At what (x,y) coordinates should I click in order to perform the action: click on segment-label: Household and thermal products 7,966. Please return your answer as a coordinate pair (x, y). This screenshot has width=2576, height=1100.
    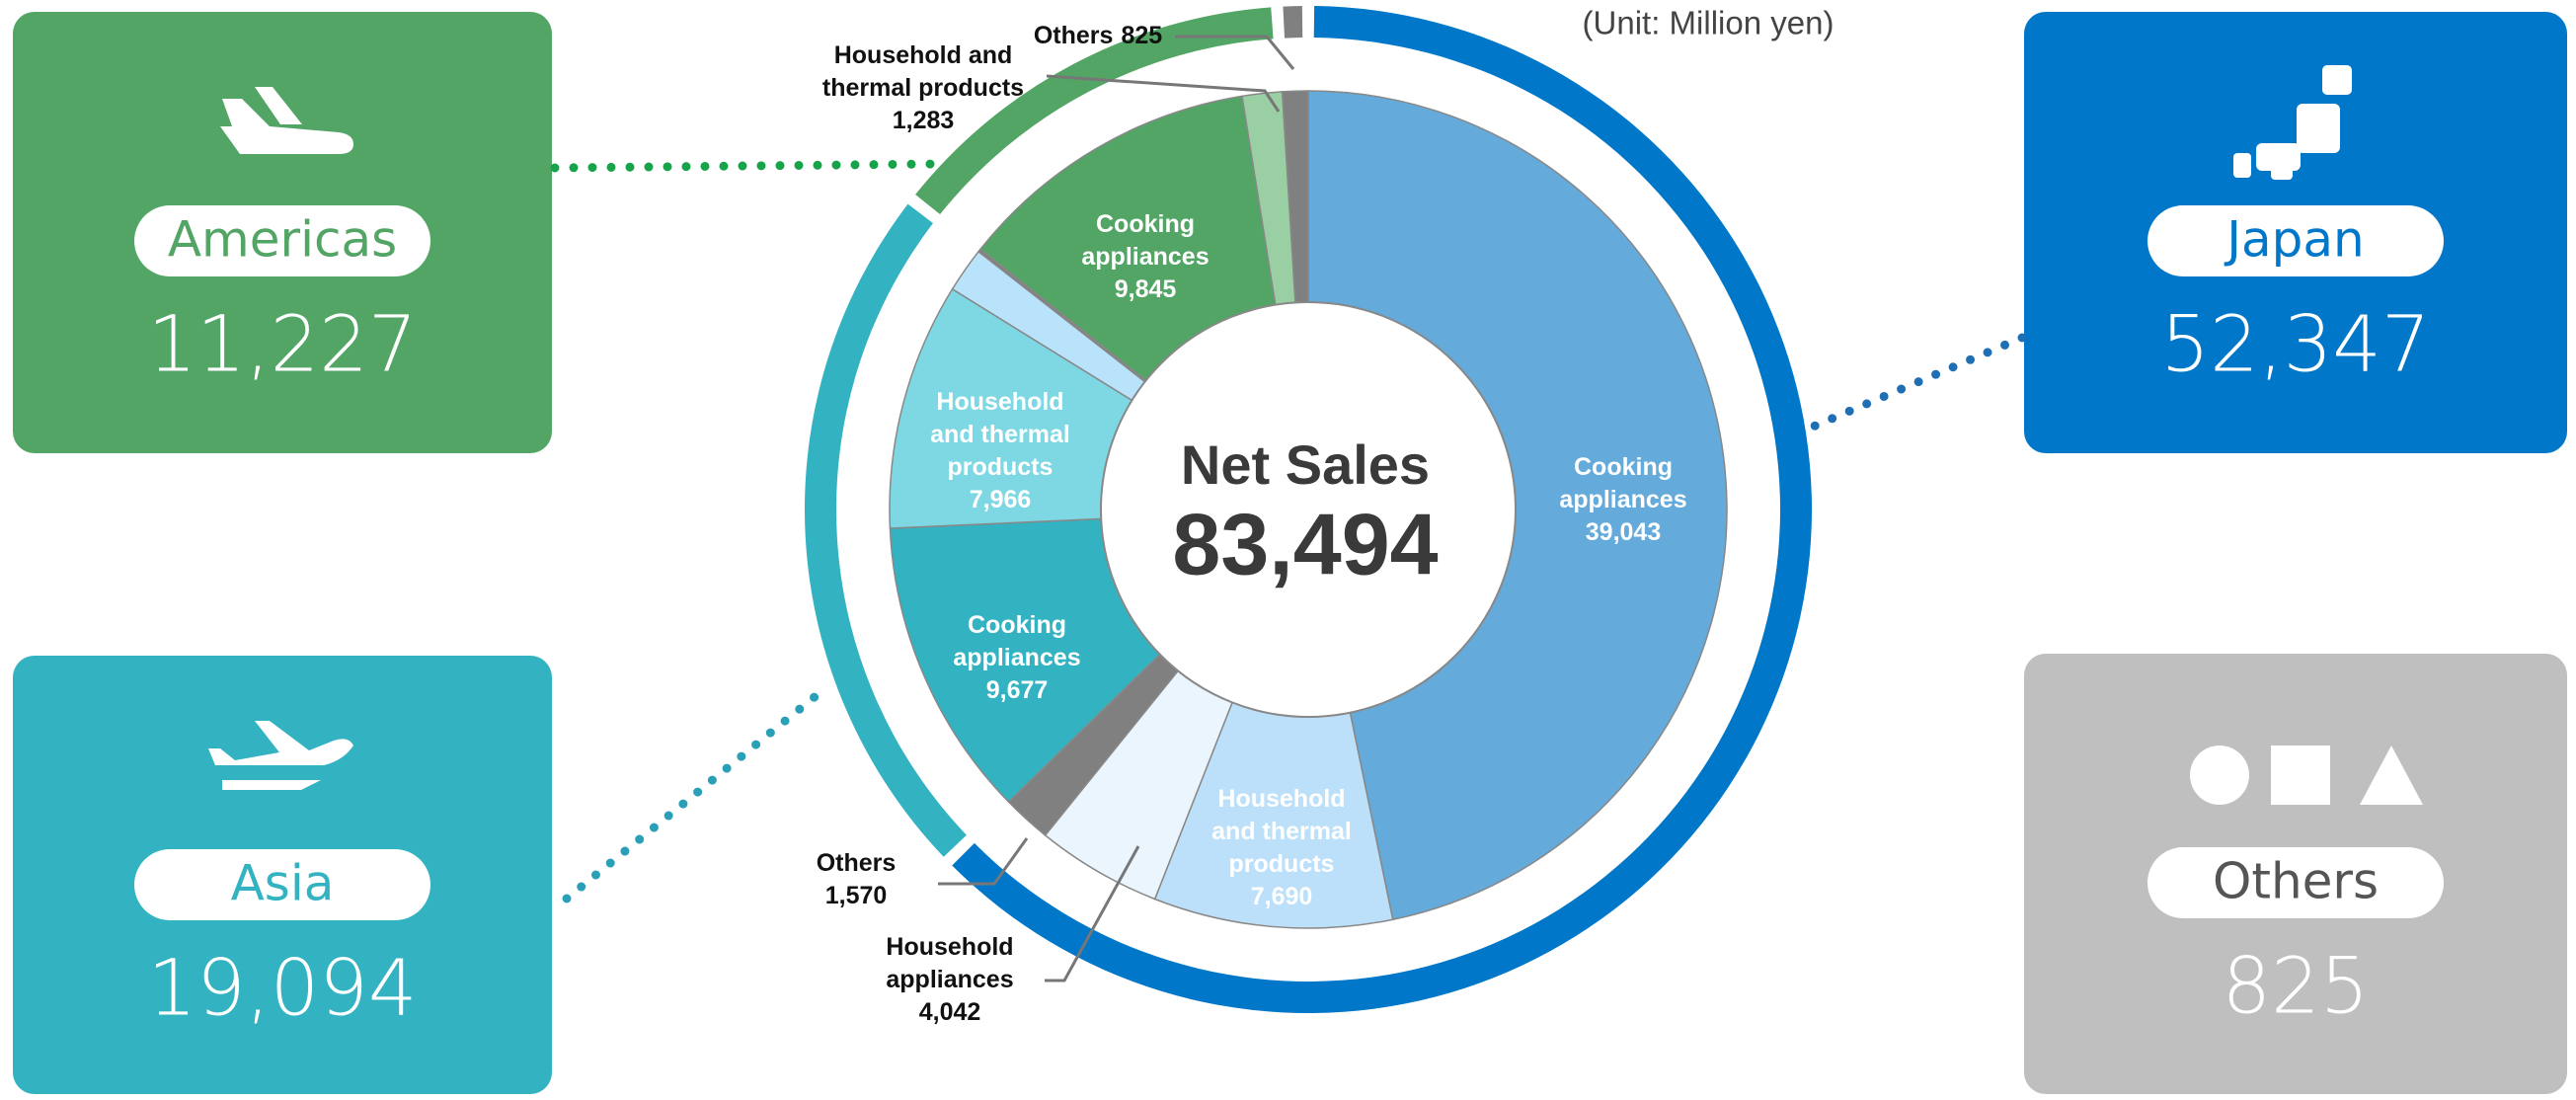
    Looking at the image, I should click on (1000, 450).